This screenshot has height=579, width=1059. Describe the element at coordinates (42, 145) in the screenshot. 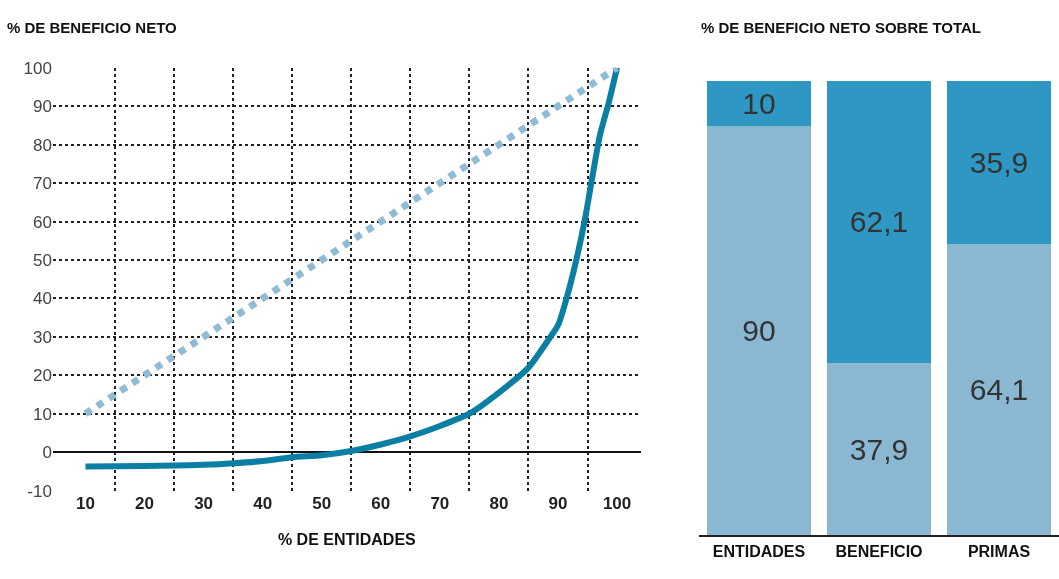

I see `y-tick-label: 80` at that location.